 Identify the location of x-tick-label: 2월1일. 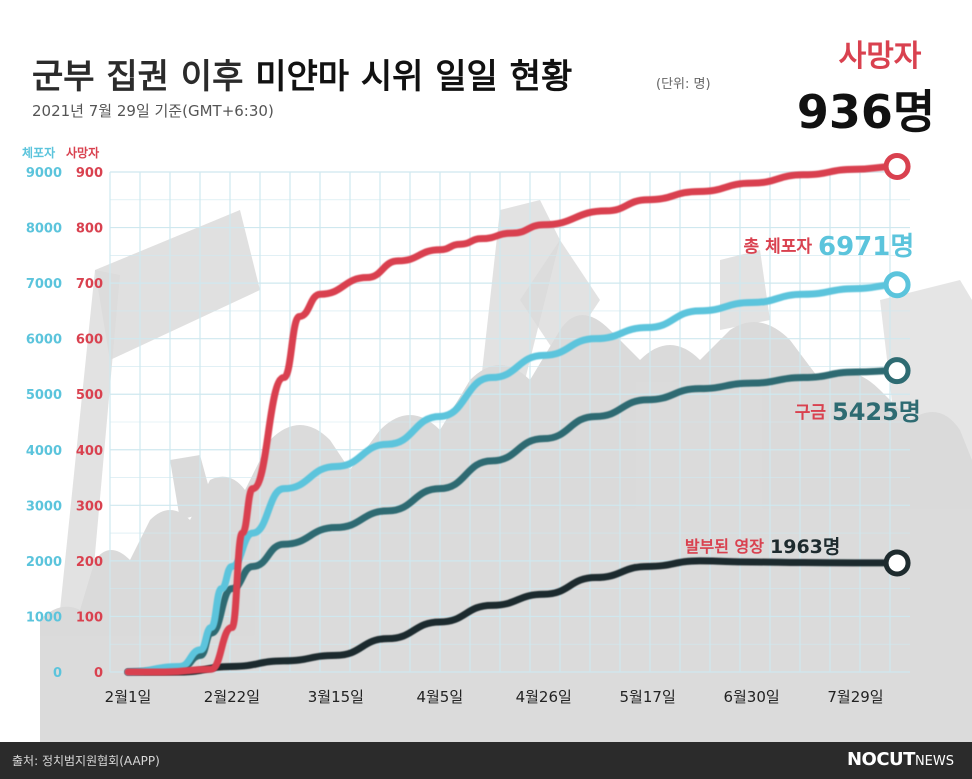
(128, 697).